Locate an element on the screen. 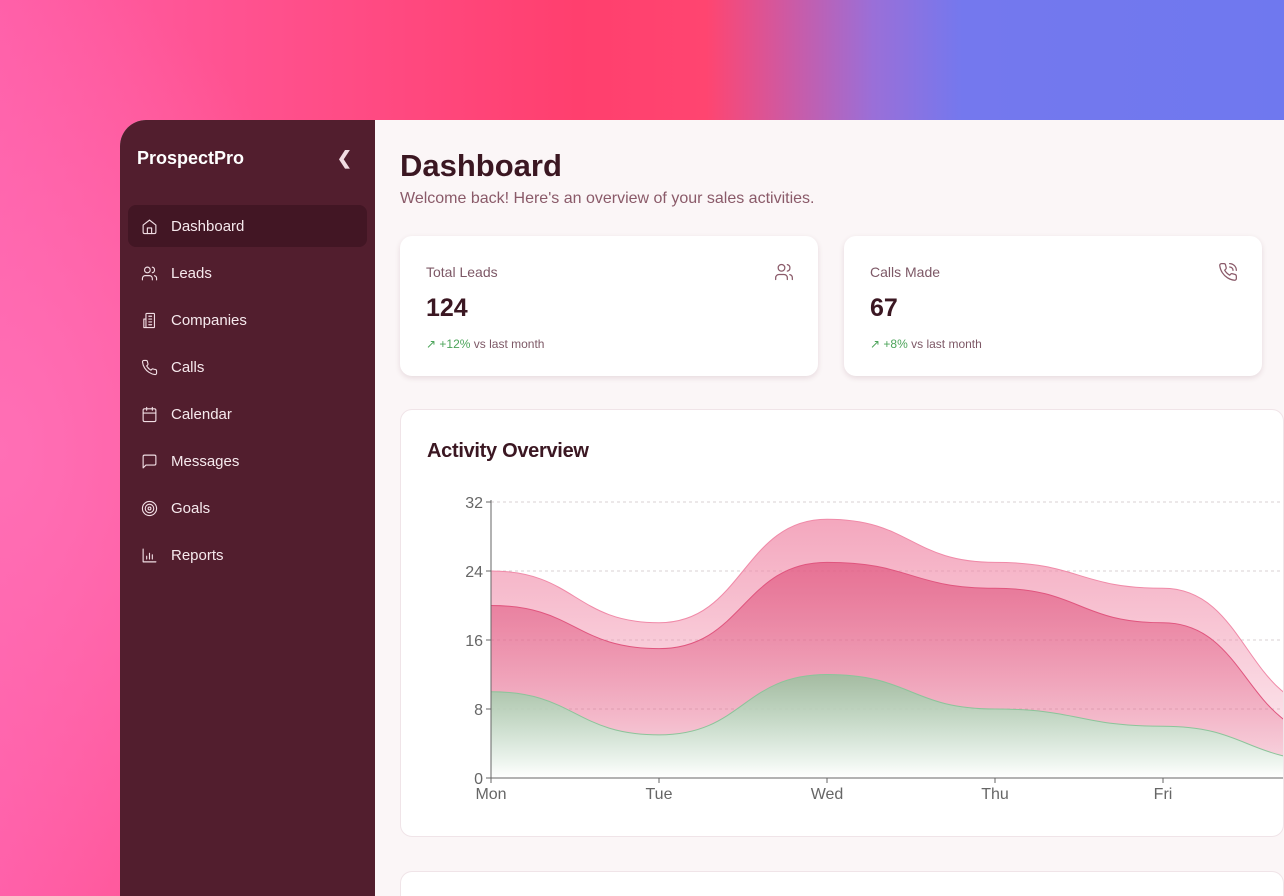  sidebar-item-label: Dashboard is located at coordinates (208, 226).